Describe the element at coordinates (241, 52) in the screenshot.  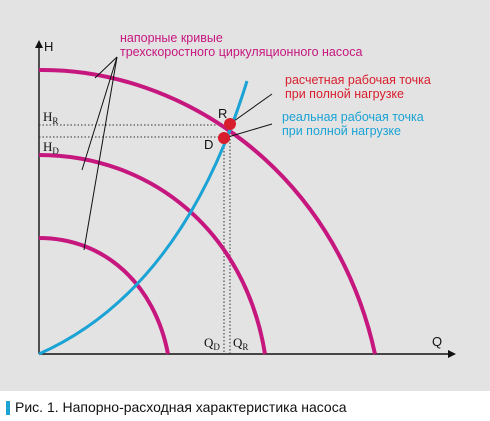
I see `curves-annotation-line-2: трехскоростного циркуляционного насоса` at that location.